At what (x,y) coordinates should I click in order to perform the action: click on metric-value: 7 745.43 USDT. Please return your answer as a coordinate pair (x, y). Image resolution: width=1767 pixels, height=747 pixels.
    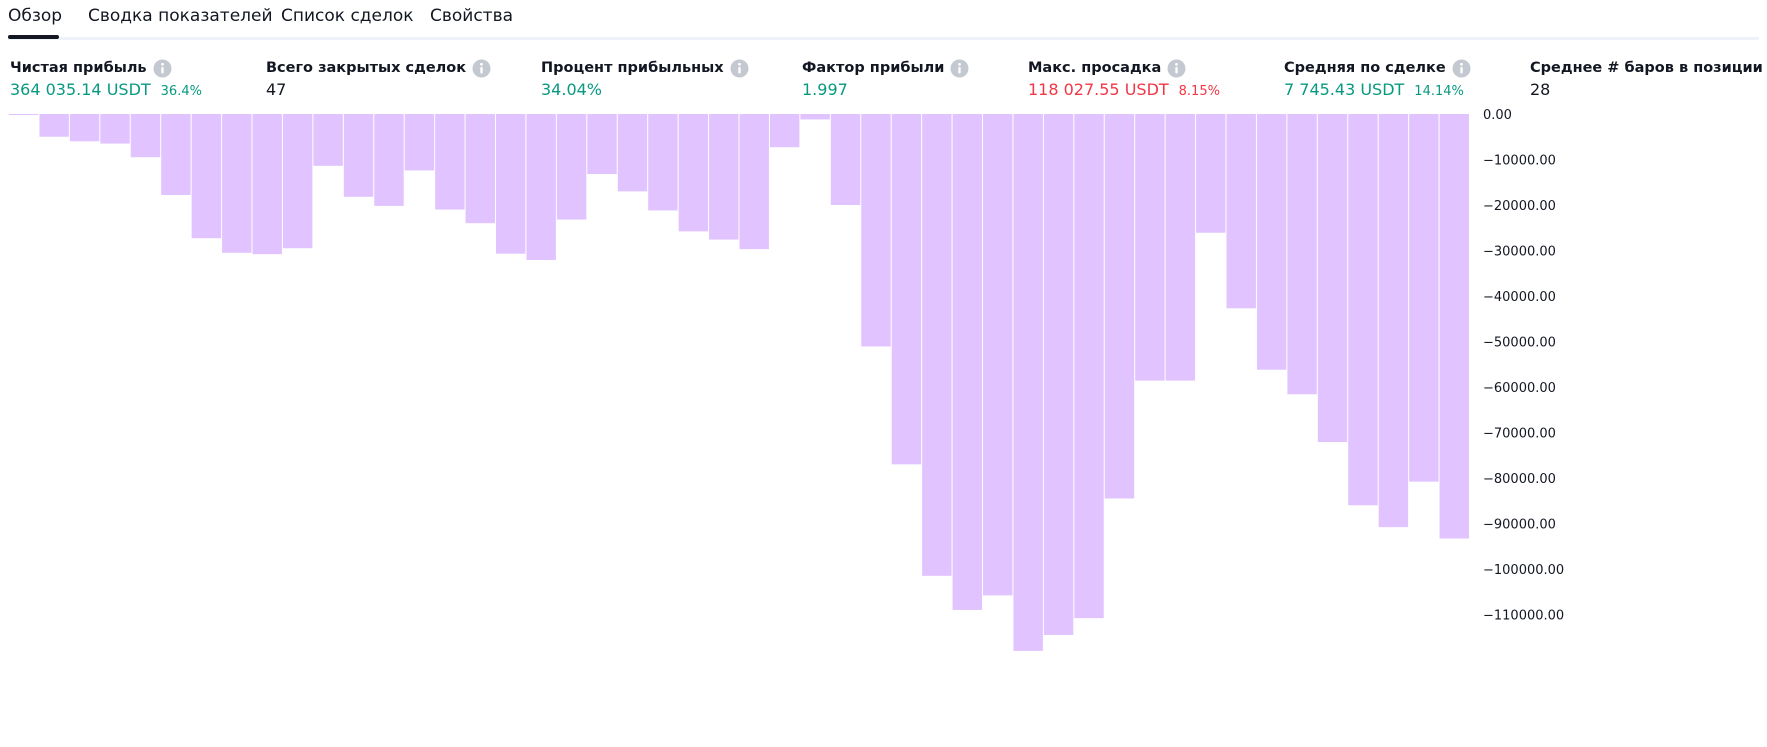
    Looking at the image, I should click on (1344, 89).